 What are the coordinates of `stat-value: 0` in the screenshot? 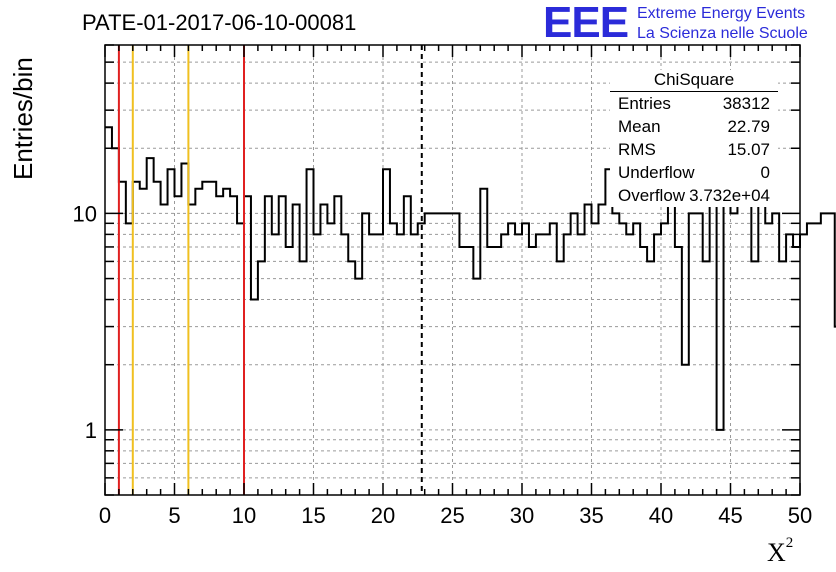 It's located at (765, 172).